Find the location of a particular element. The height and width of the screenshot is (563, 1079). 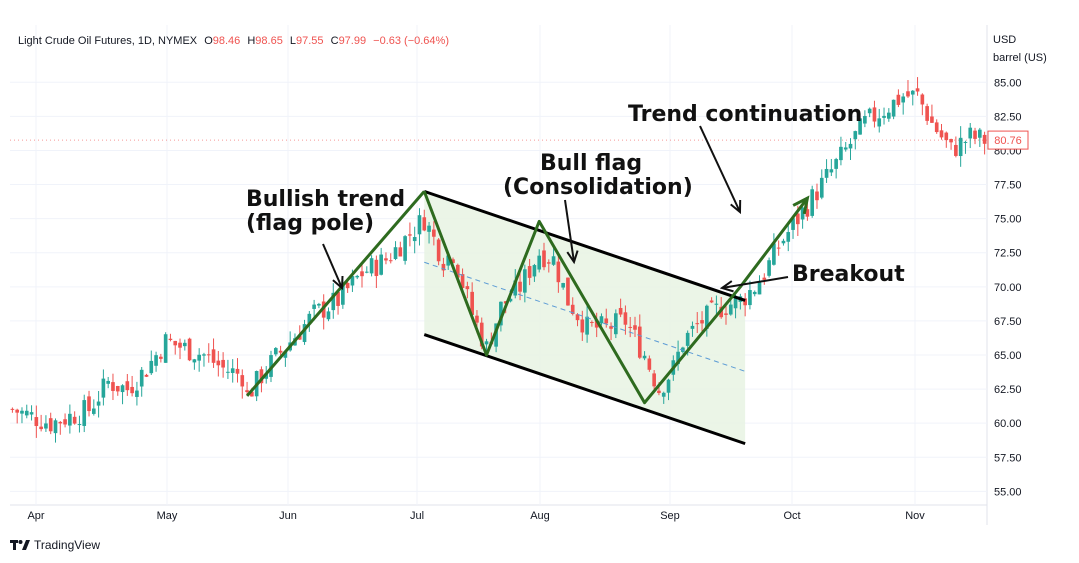

symbol-title: Light Crude Oil Futures, 1D, NYMEX is located at coordinates (108, 41).